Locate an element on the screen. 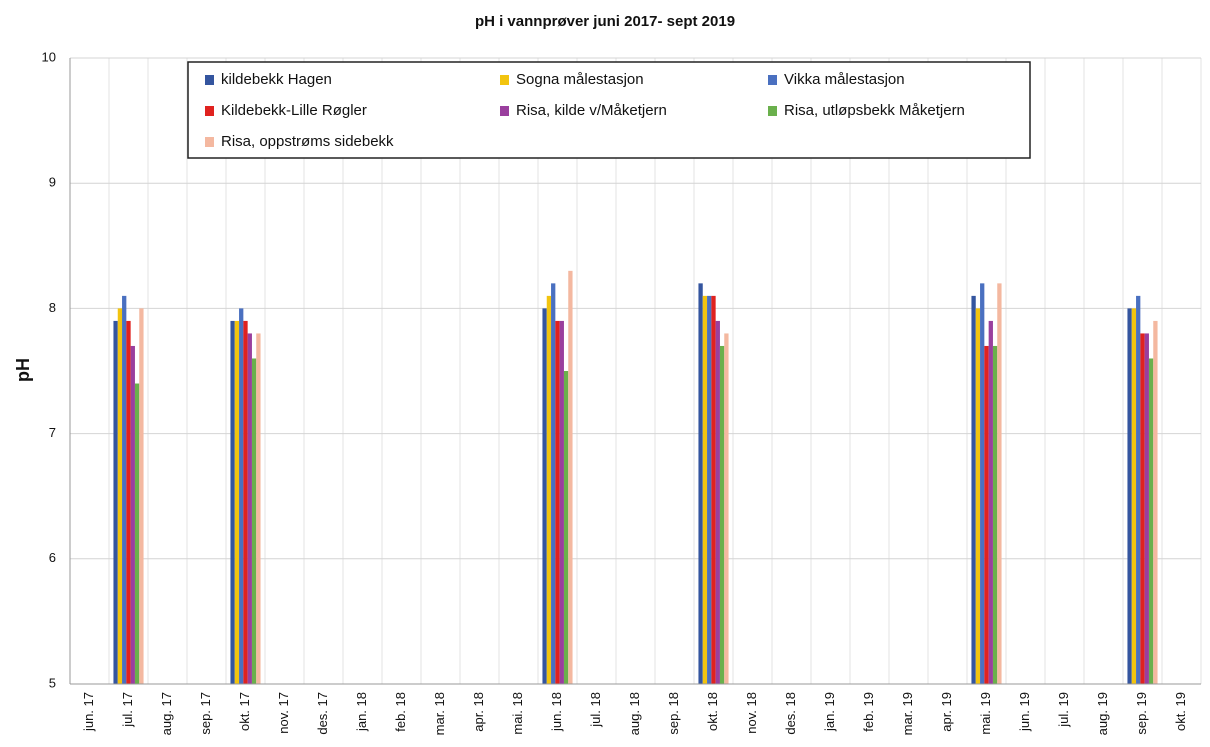 The height and width of the screenshot is (747, 1210). x-tick-label: nov. 18 is located at coordinates (751, 713).